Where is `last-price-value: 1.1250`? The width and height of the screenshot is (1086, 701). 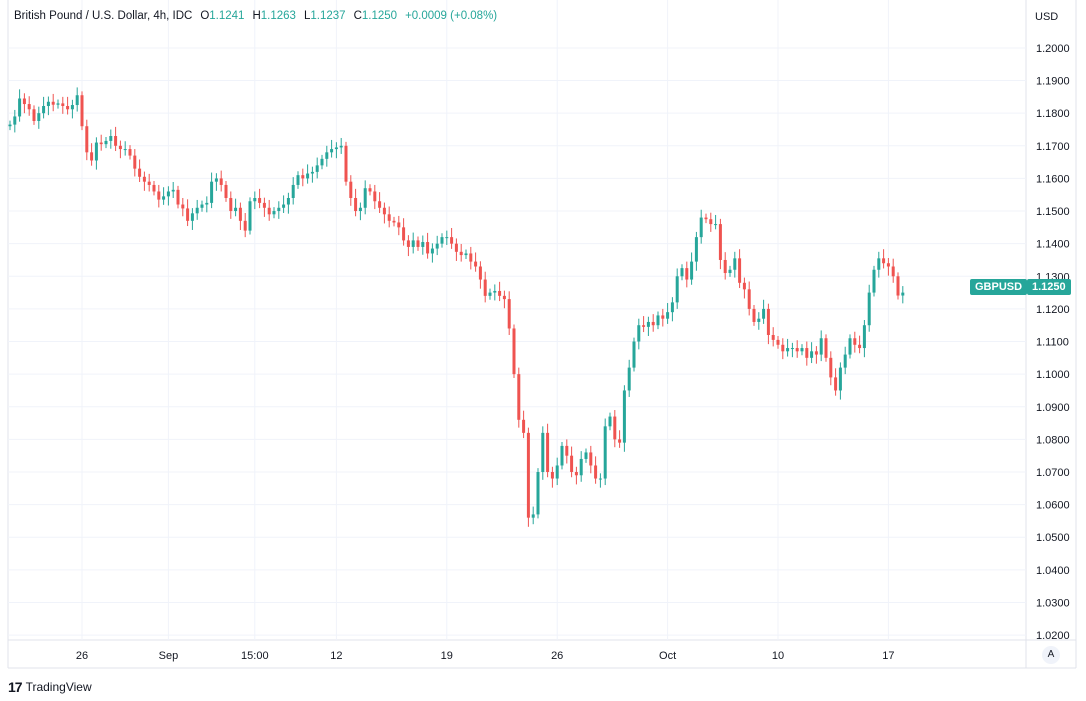 last-price-value: 1.1250 is located at coordinates (1049, 287).